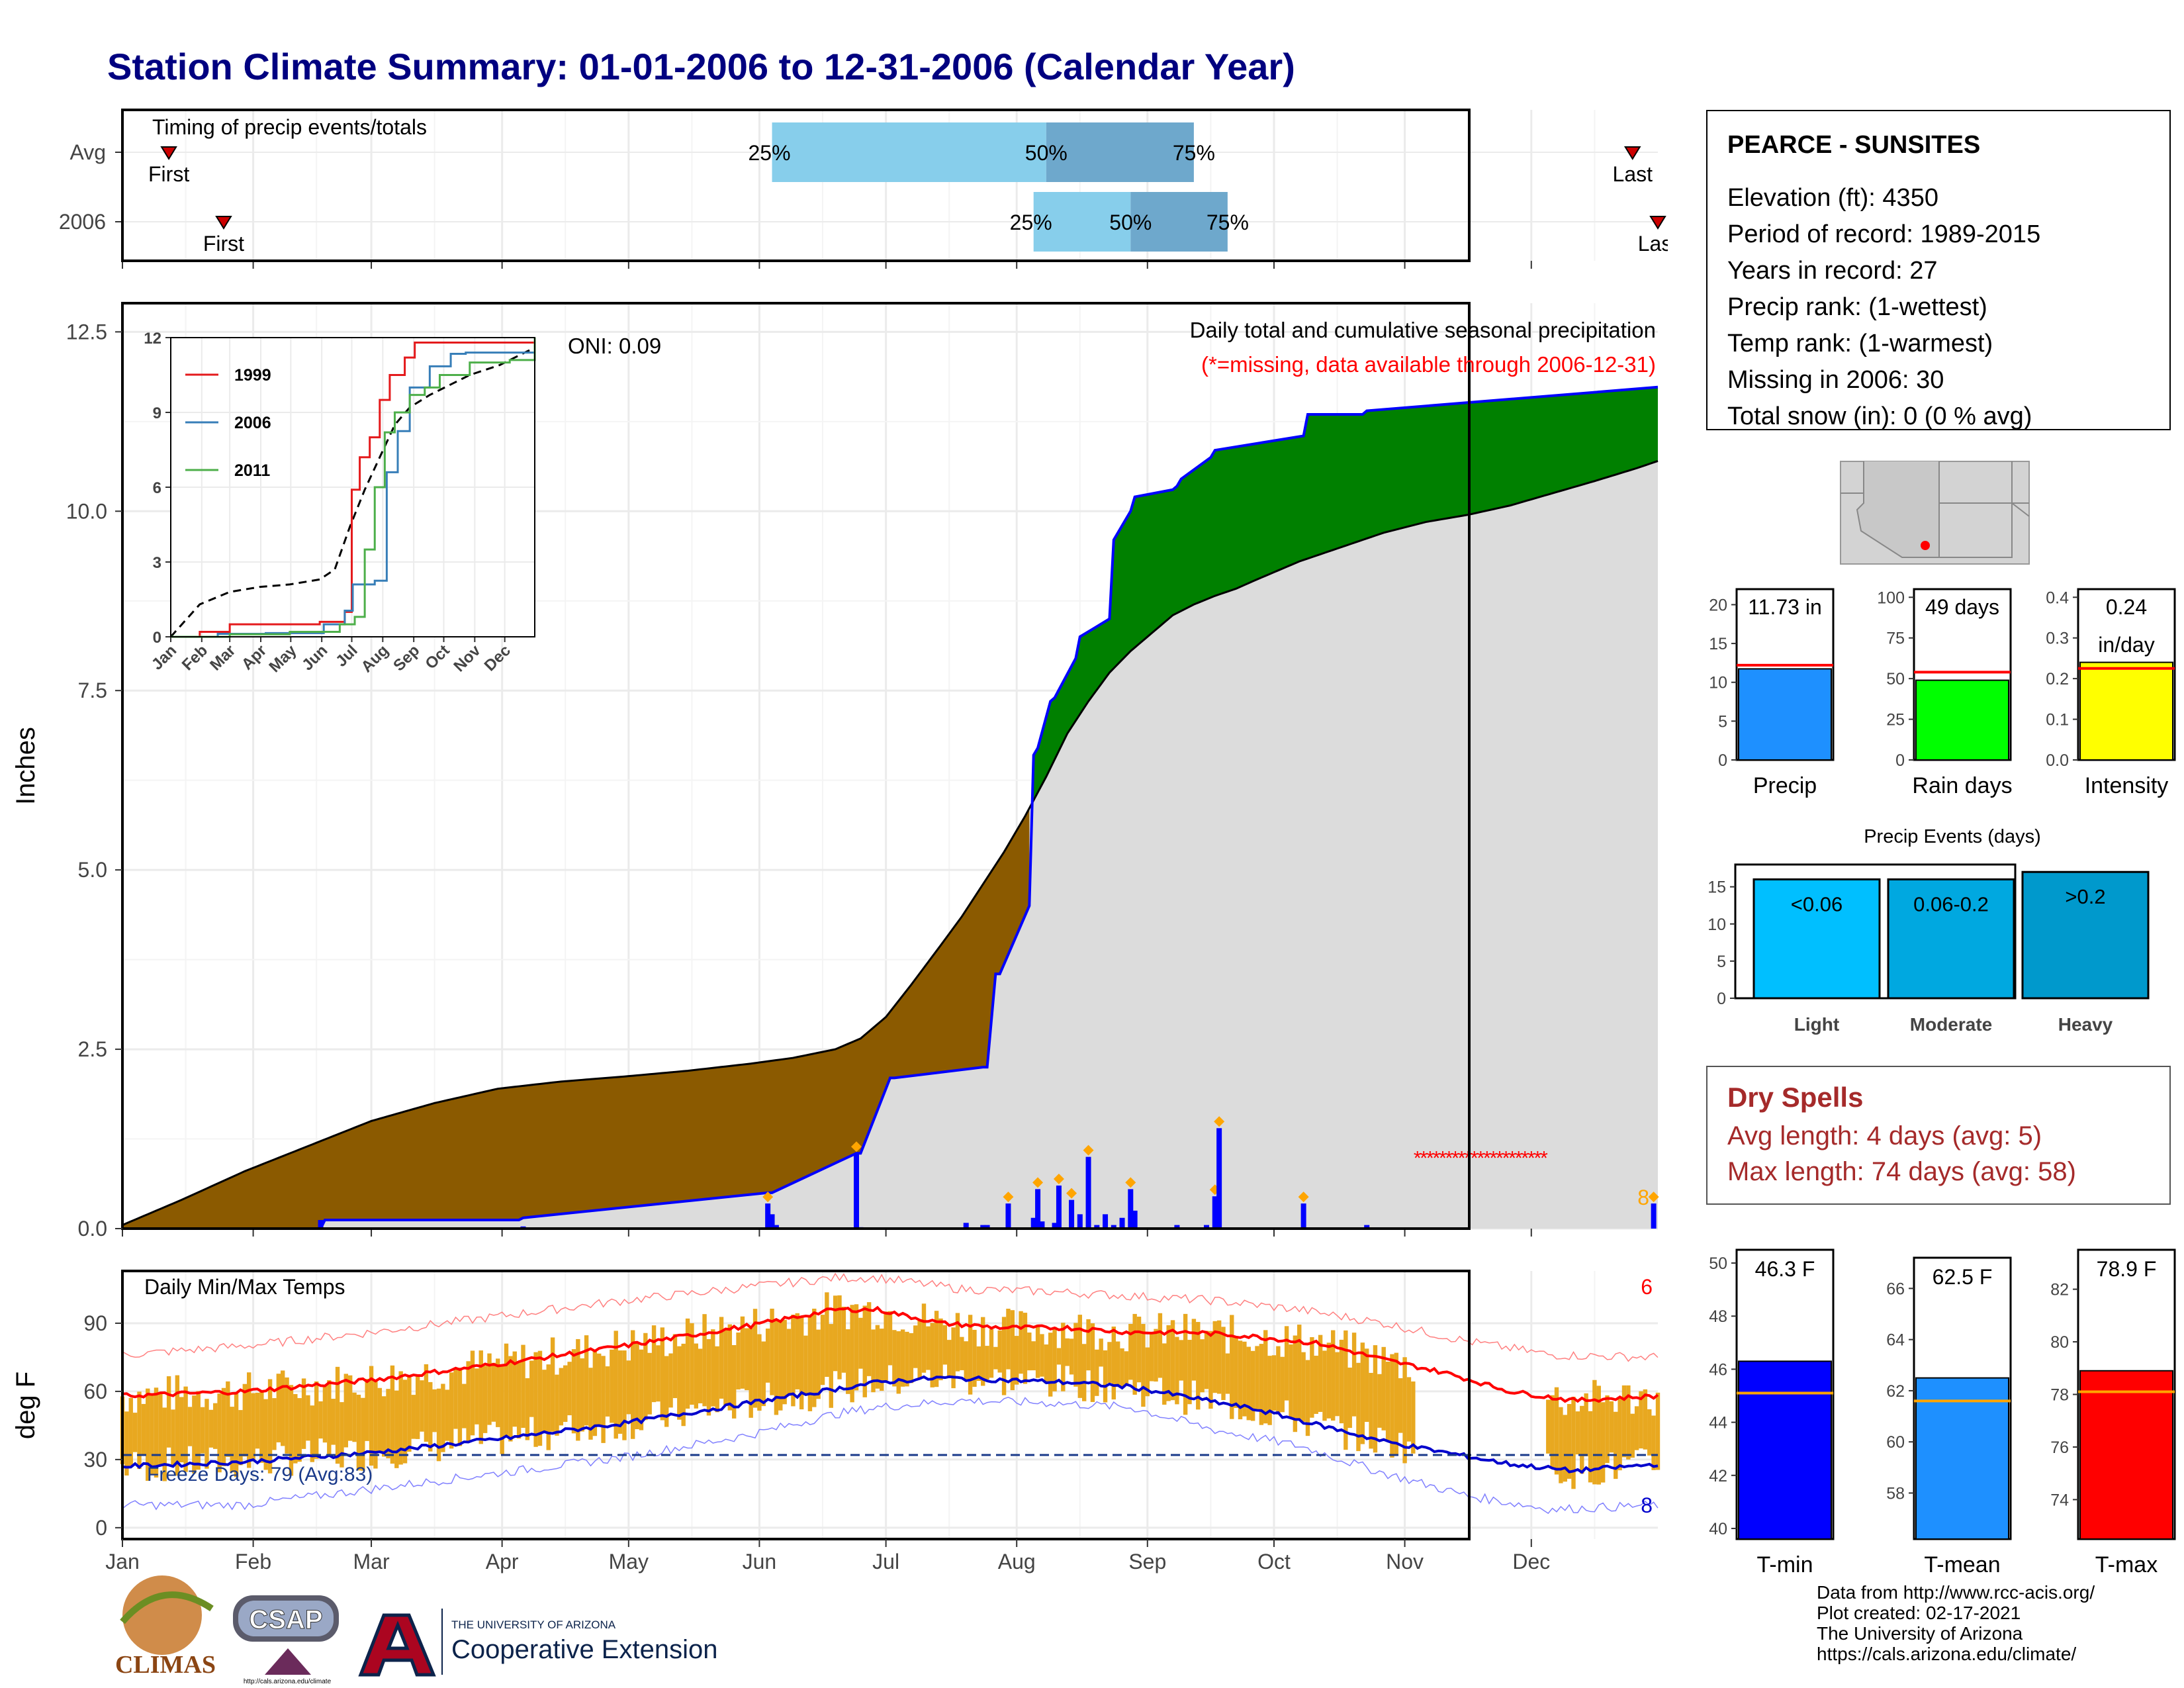 Image resolution: width=2184 pixels, height=1688 pixels. I want to click on month-axis-label: Jan, so click(122, 1561).